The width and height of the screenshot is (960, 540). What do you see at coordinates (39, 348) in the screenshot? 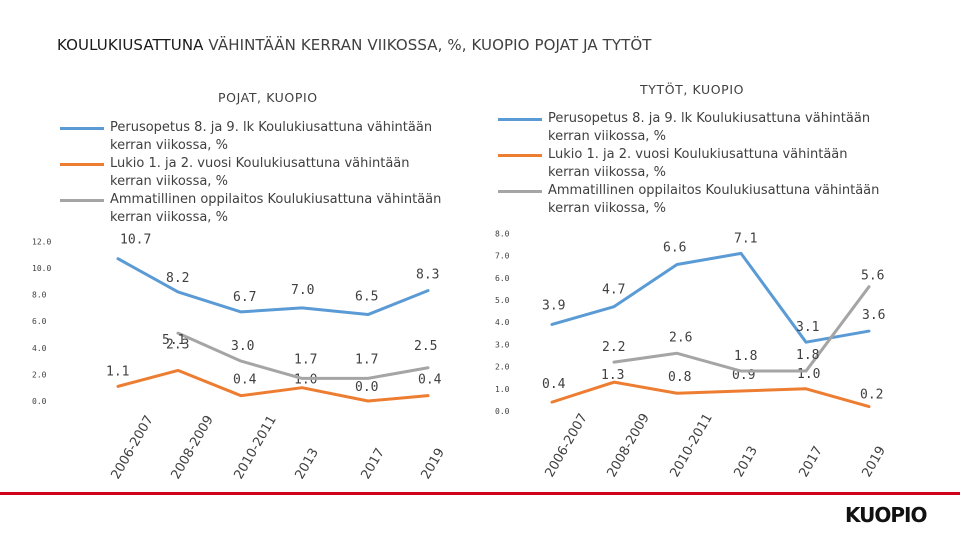
I see `boys-y-tick-label: 4.0` at bounding box center [39, 348].